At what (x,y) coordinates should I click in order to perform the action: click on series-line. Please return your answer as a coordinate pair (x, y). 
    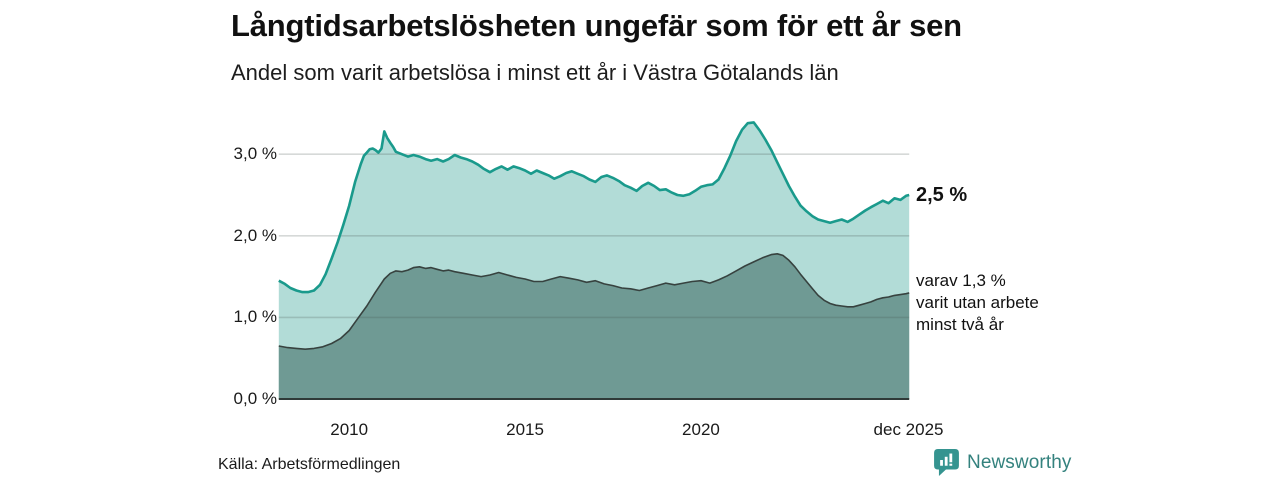
    Looking at the image, I should click on (594, 302).